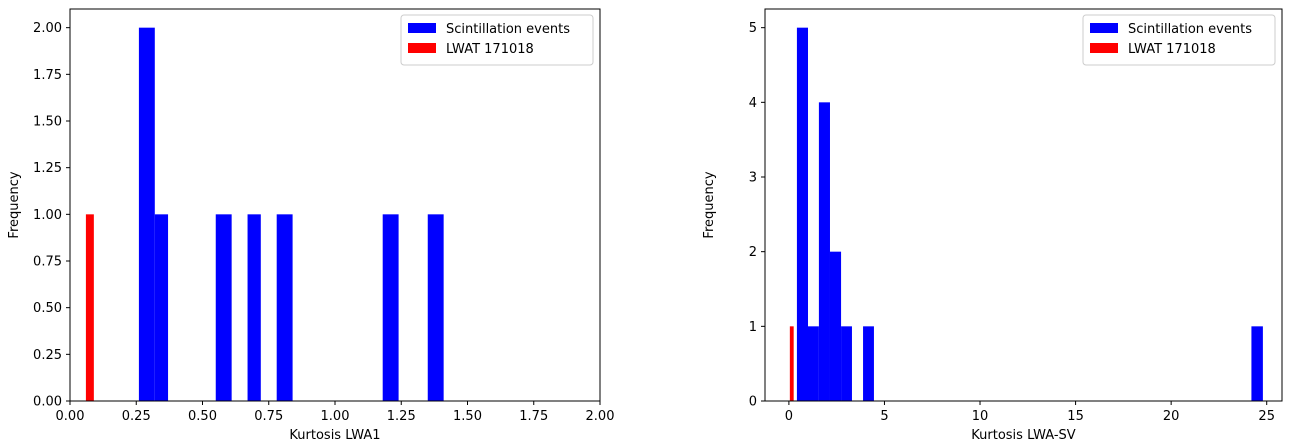 Image resolution: width=1289 pixels, height=446 pixels. I want to click on x-tick-label: 20, so click(1171, 416).